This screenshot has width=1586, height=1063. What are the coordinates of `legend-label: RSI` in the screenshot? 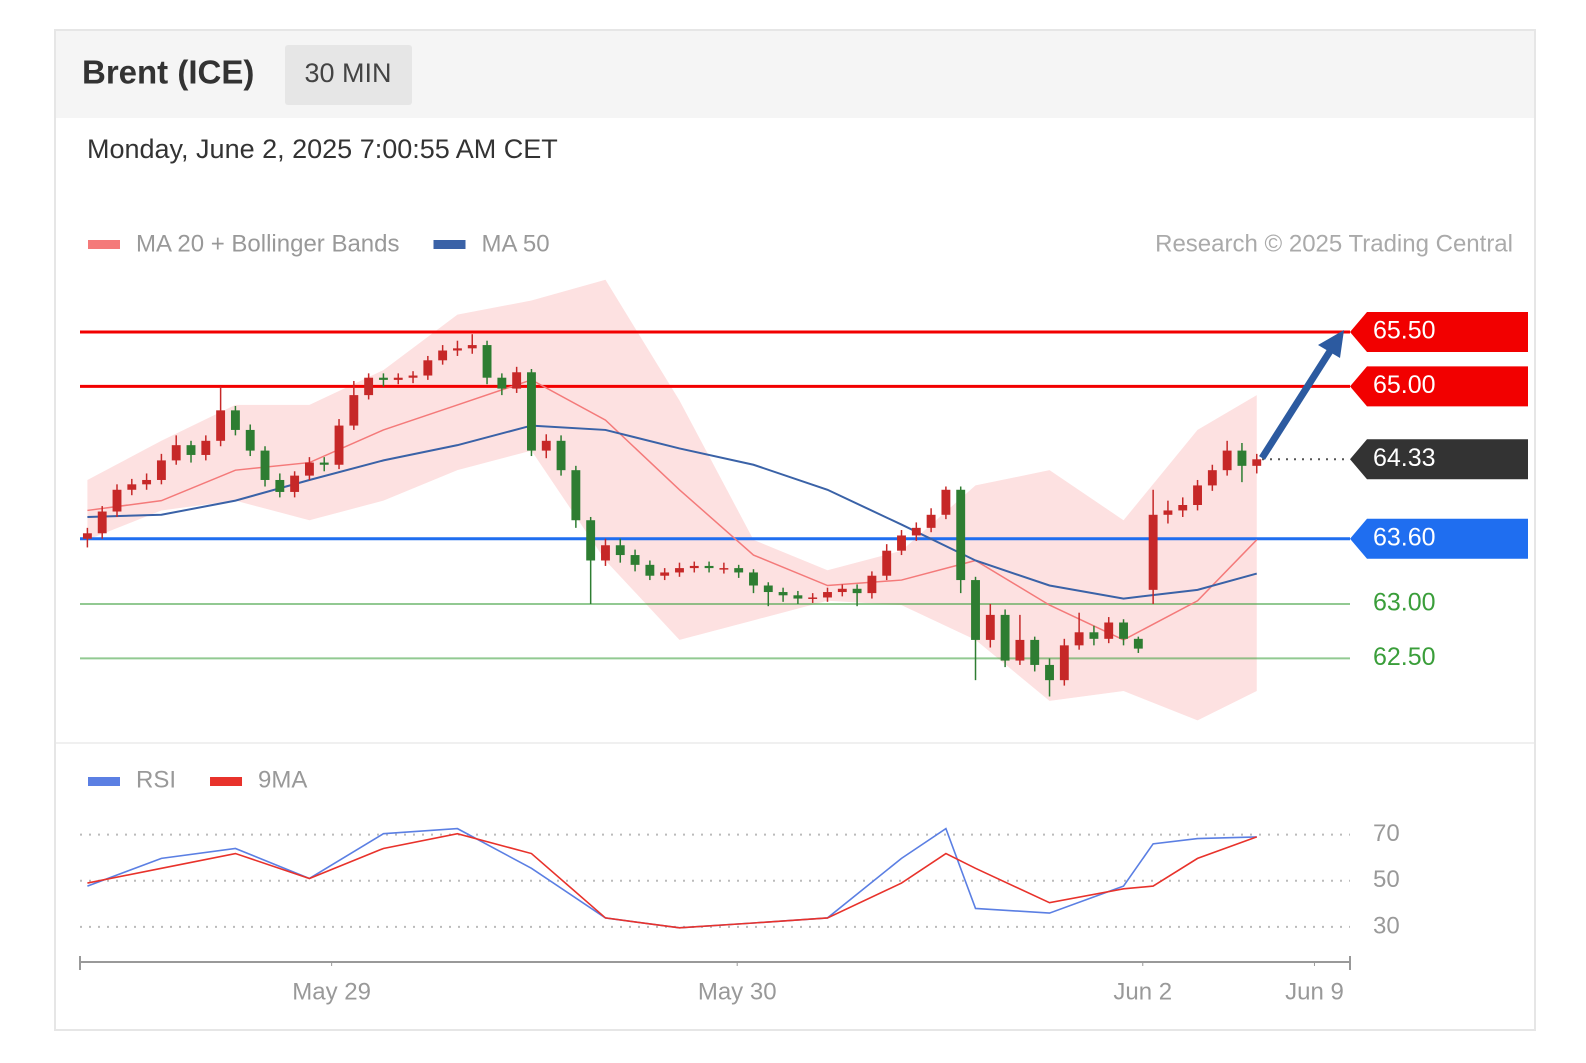 It's located at (156, 779).